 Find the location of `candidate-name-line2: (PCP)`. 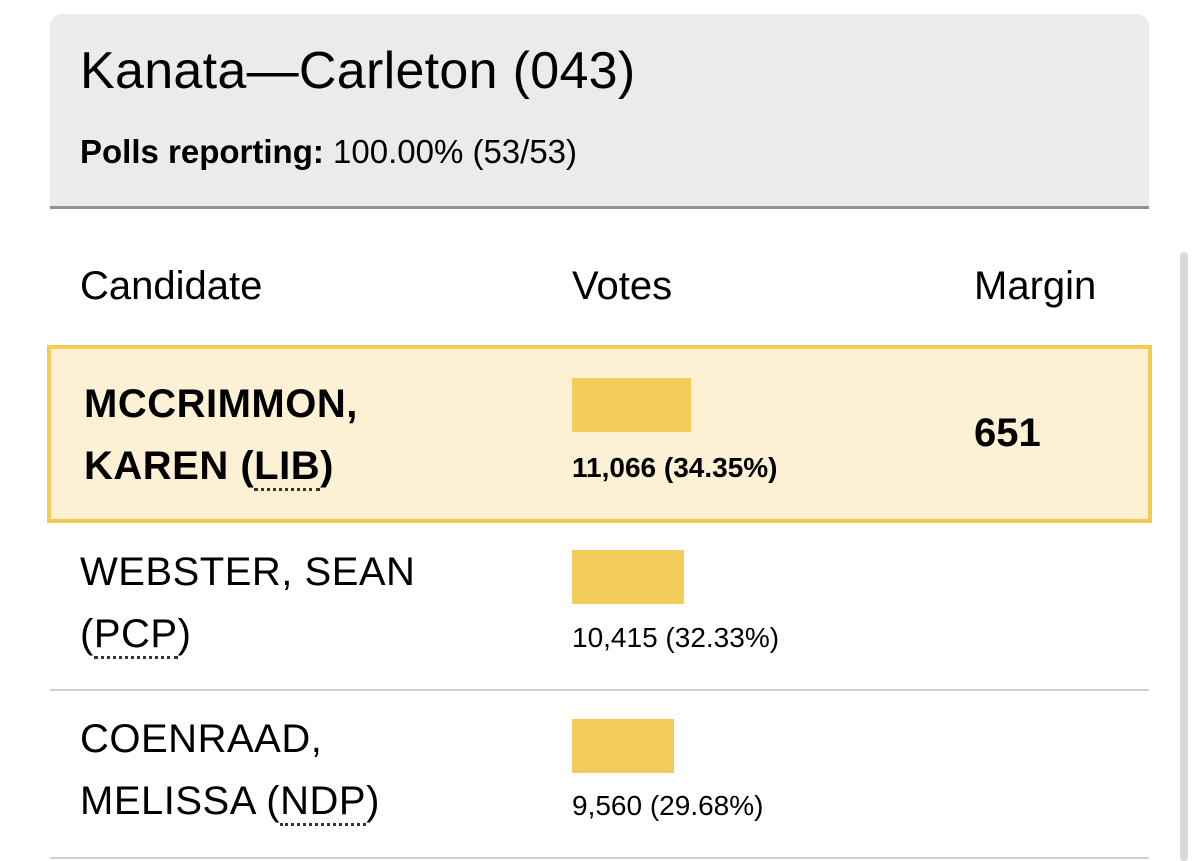

candidate-name-line2: (PCP) is located at coordinates (247, 634).